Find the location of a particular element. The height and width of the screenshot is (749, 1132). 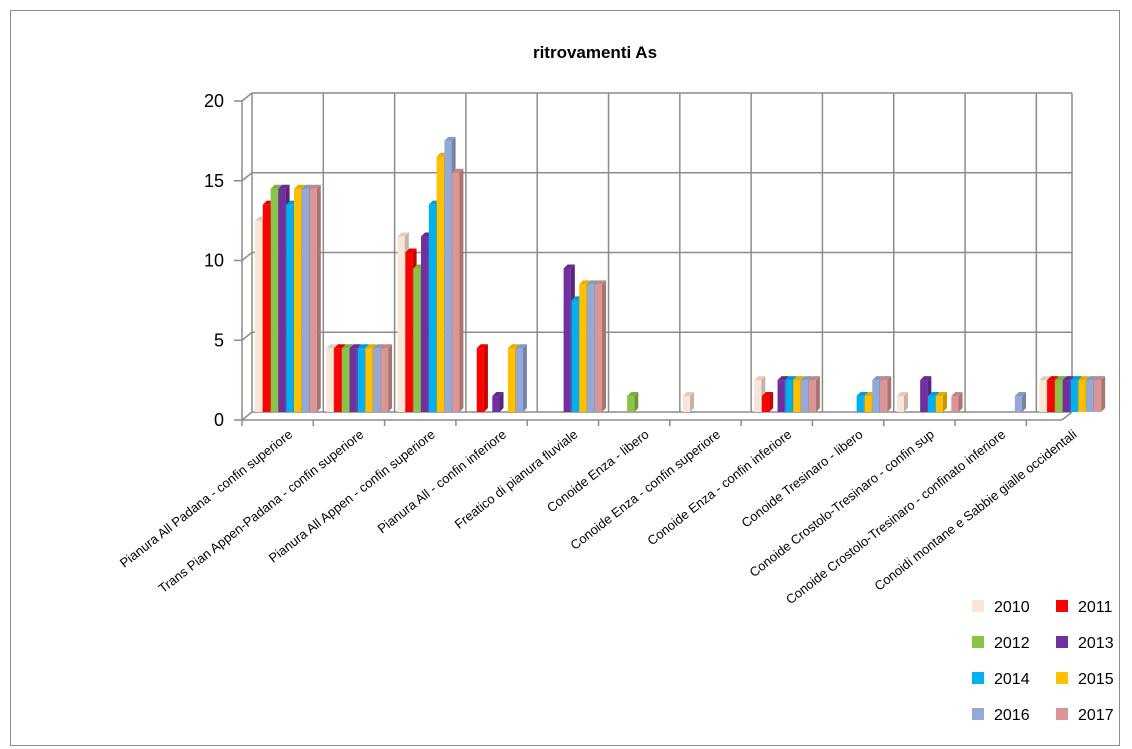

legend-swatch-2010 is located at coordinates (978, 606).